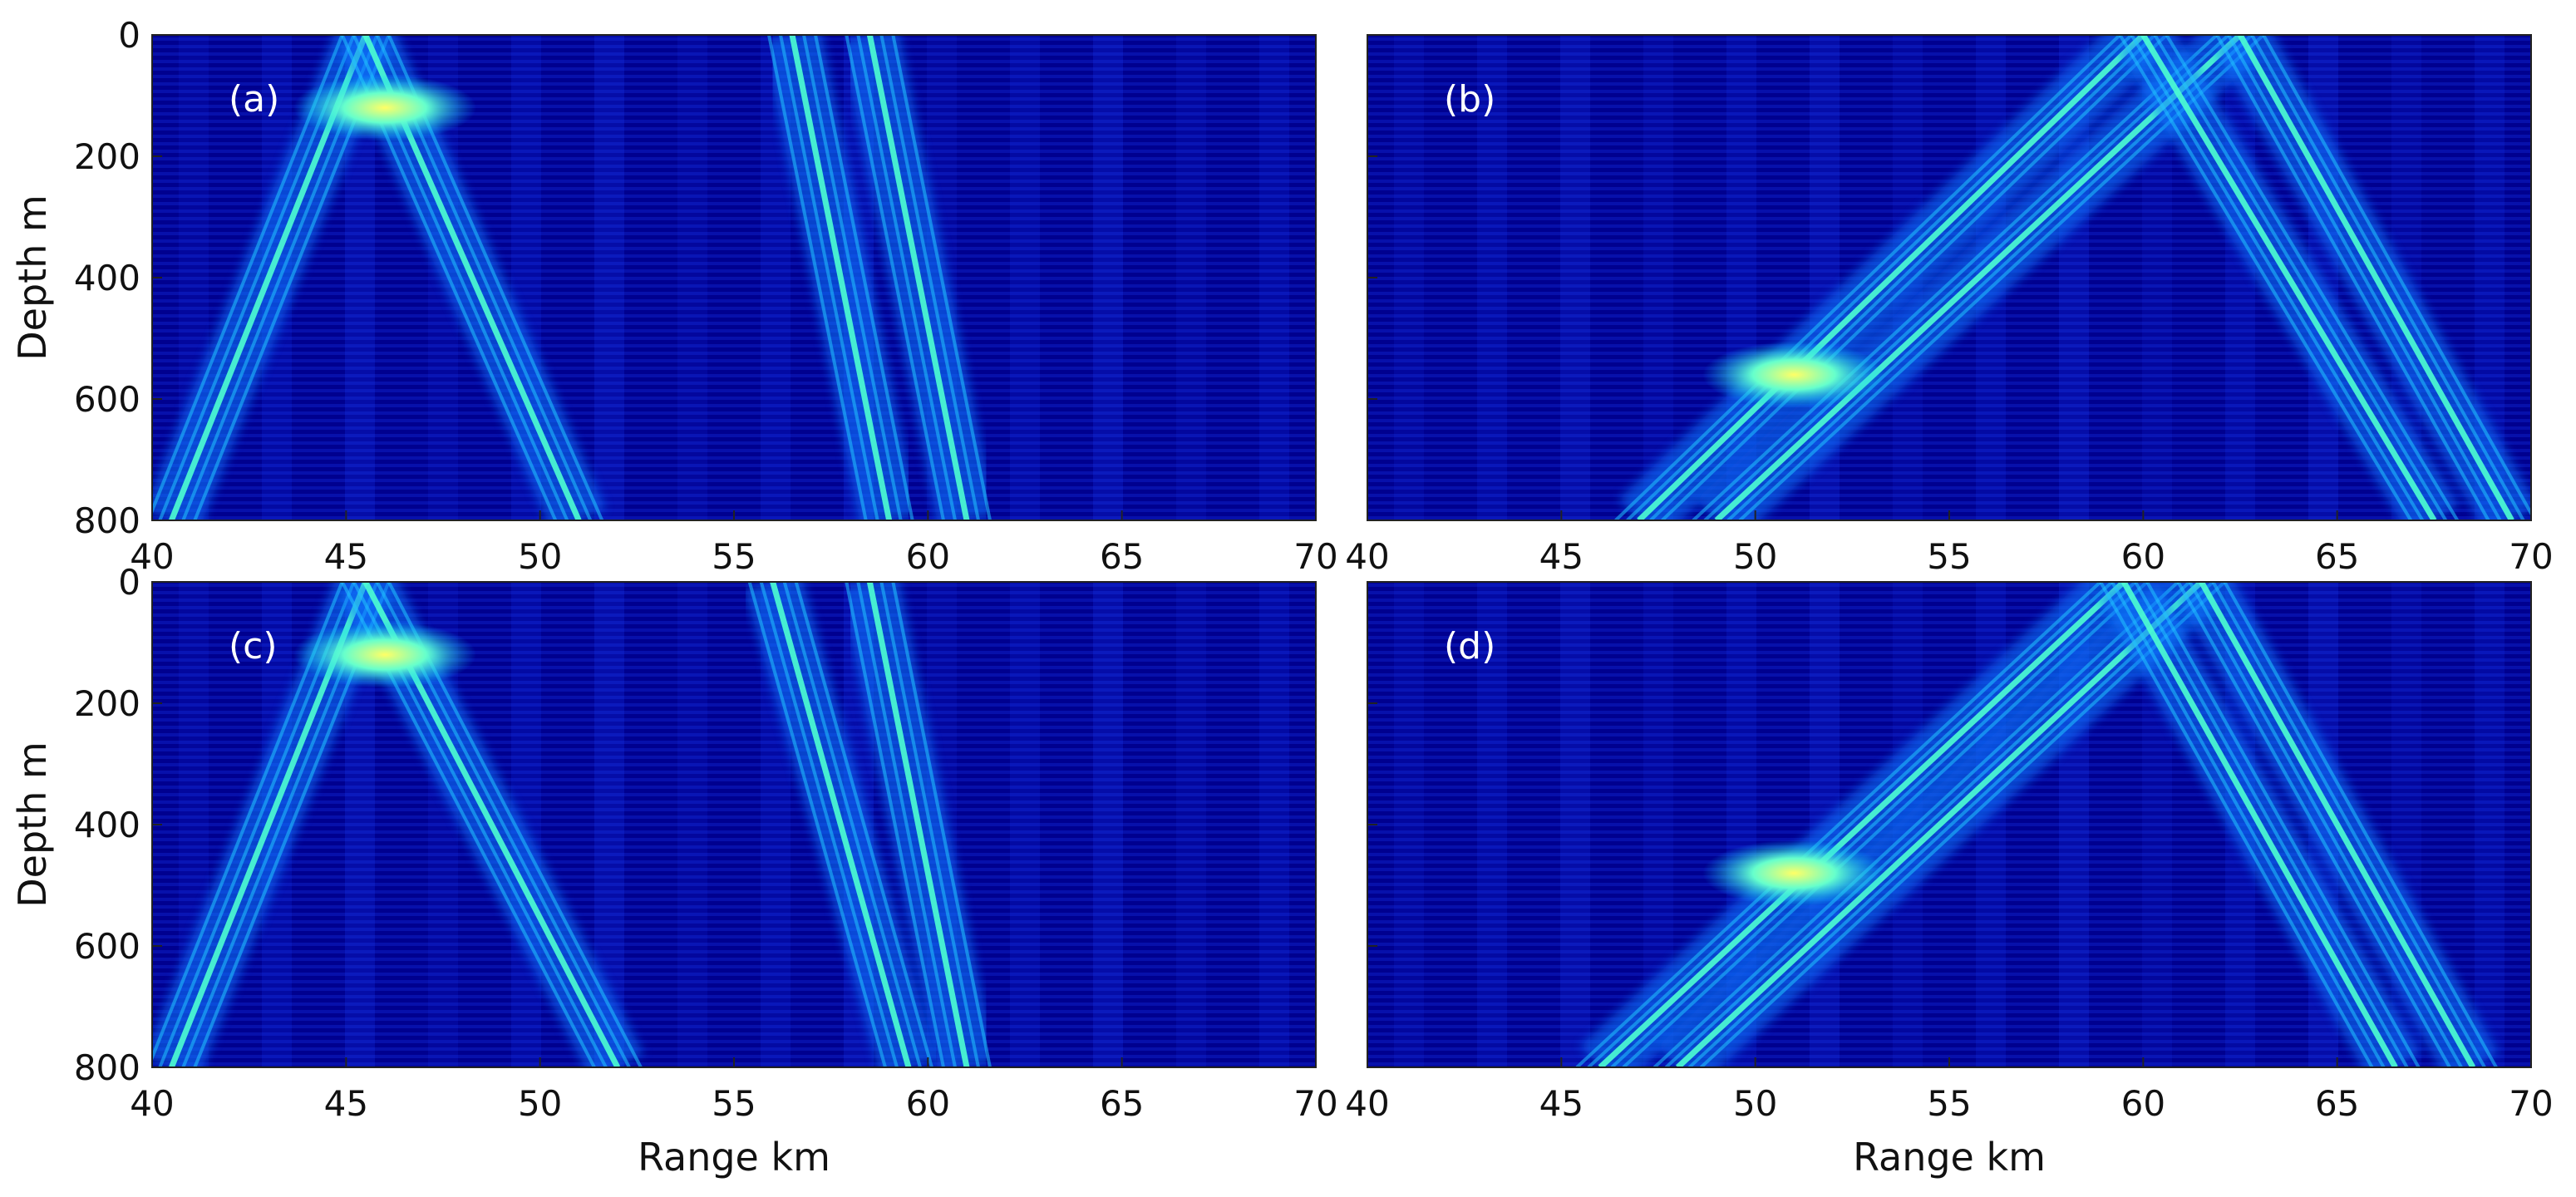  Describe the element at coordinates (1469, 646) in the screenshot. I see `panel-label: (d)` at that location.